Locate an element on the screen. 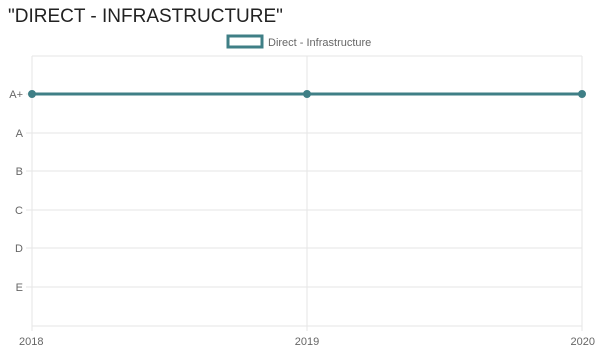 The image size is (597, 350). series-direct-infrastructure is located at coordinates (307, 94).